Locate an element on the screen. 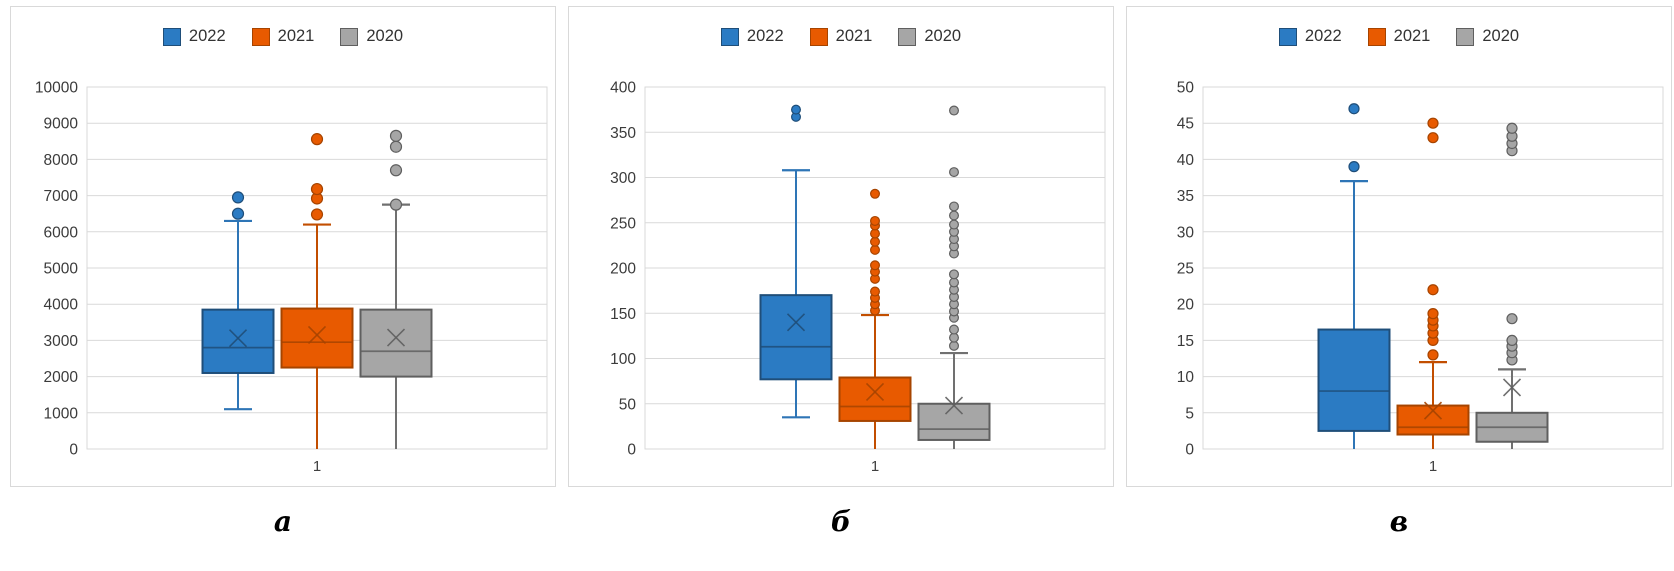 This screenshot has height=571, width=1674. y-tick-label: 40 is located at coordinates (1186, 160).